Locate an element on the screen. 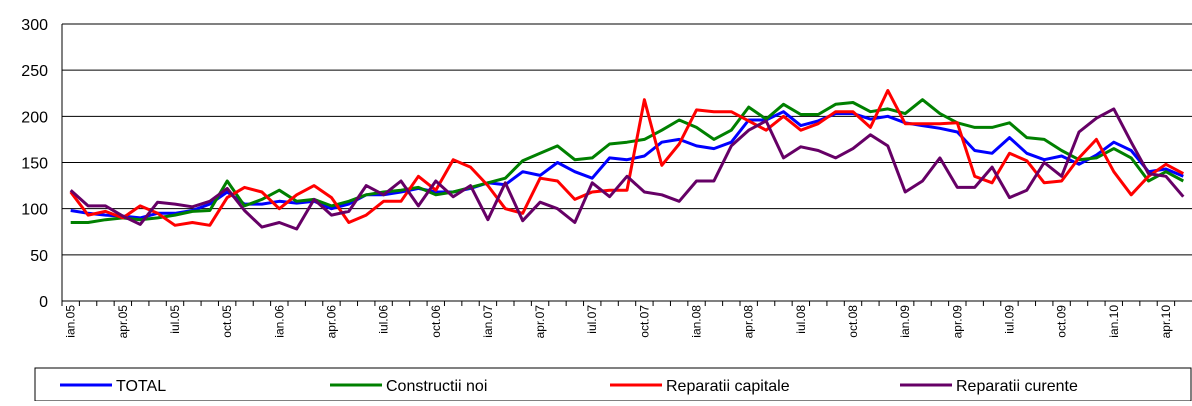  x-tick-label: apr.06 is located at coordinates (331, 322).